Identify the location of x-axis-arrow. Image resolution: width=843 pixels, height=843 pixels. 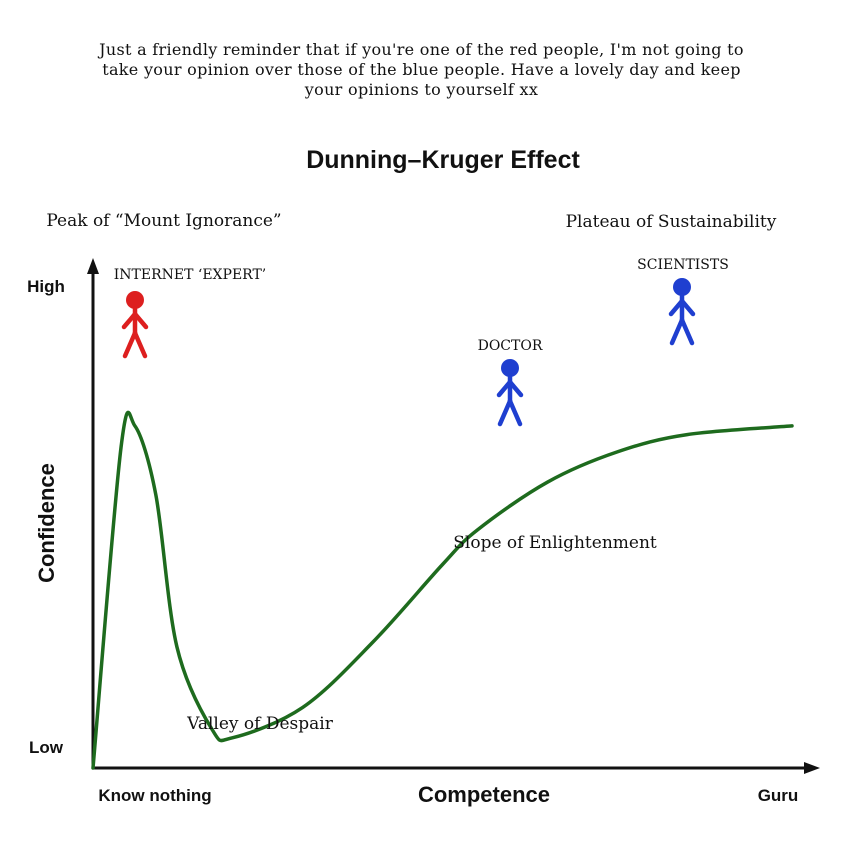
(812, 768).